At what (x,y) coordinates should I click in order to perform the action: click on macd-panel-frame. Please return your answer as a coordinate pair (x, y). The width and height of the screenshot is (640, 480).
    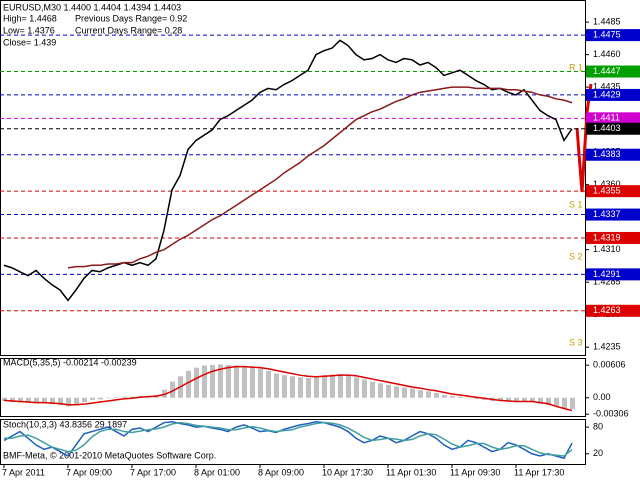
    Looking at the image, I should click on (293, 387).